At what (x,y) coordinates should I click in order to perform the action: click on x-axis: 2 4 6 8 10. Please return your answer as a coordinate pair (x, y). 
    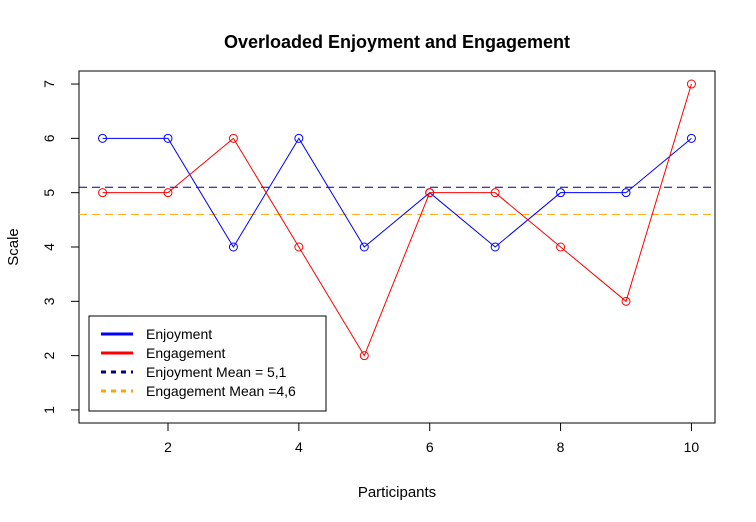
    Looking at the image, I should click on (431, 439).